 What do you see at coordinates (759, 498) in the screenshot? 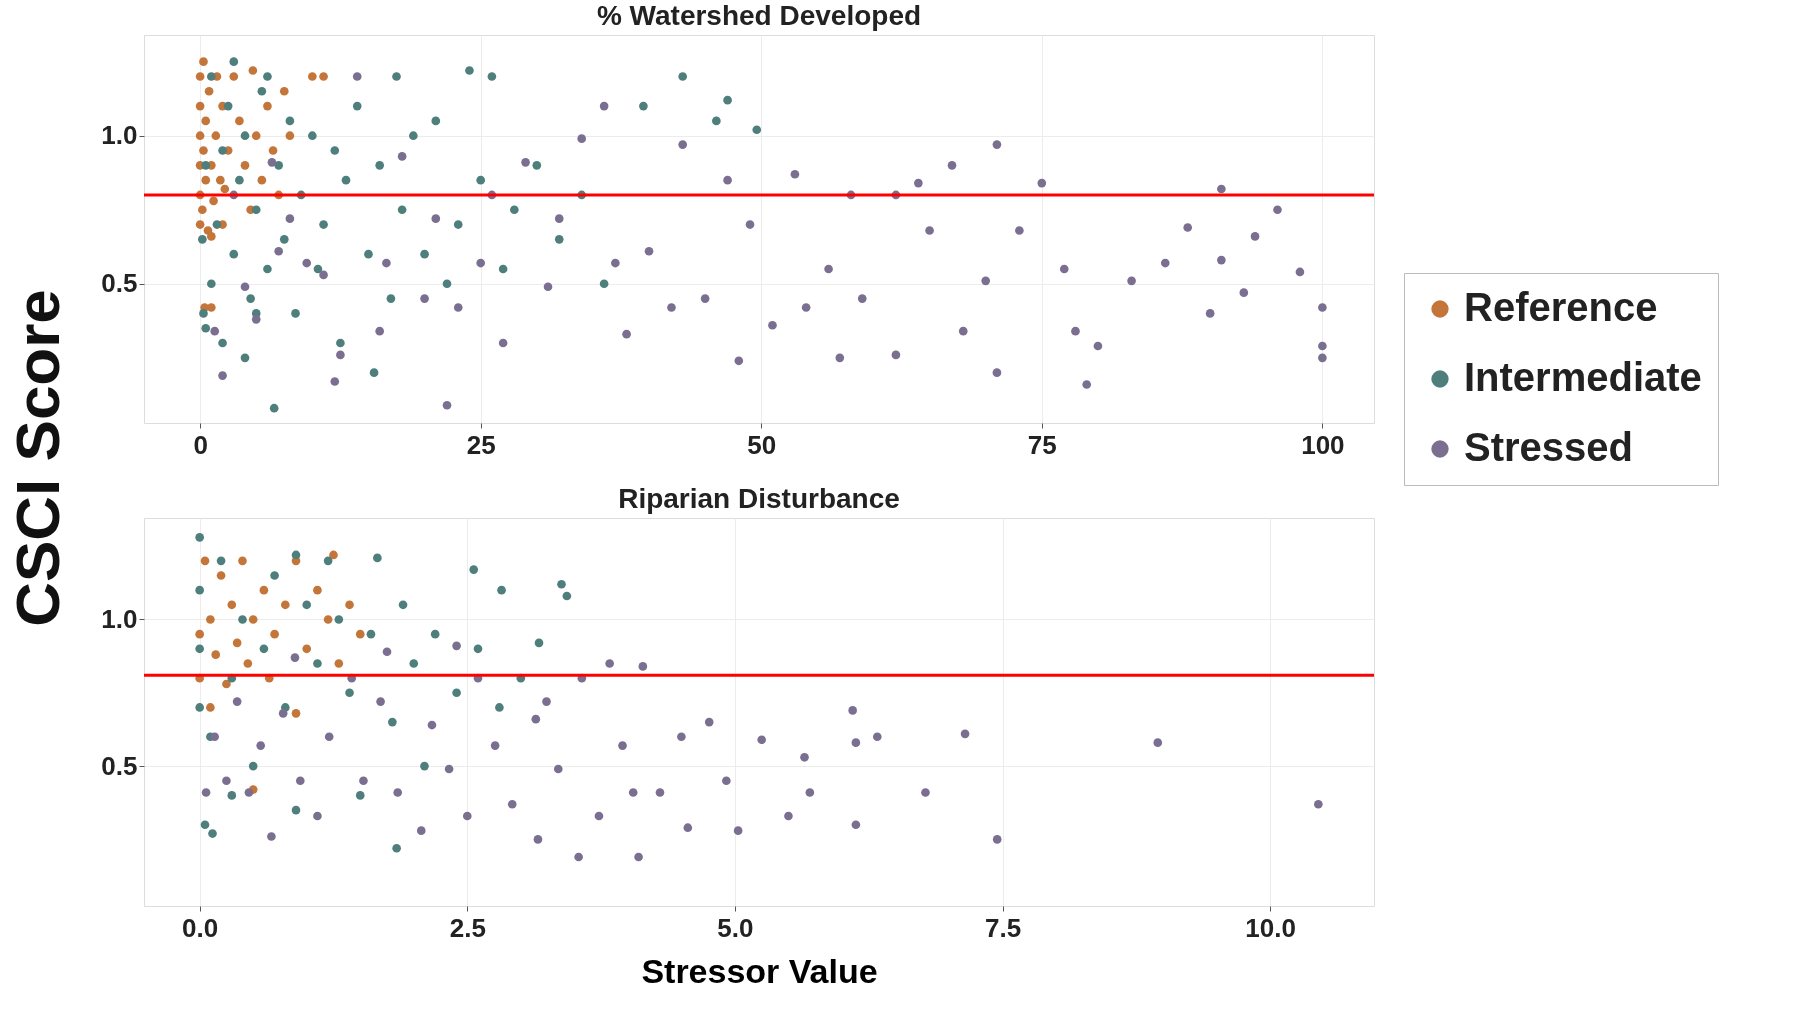
I see `chart-title: Riparian Disturbance` at bounding box center [759, 498].